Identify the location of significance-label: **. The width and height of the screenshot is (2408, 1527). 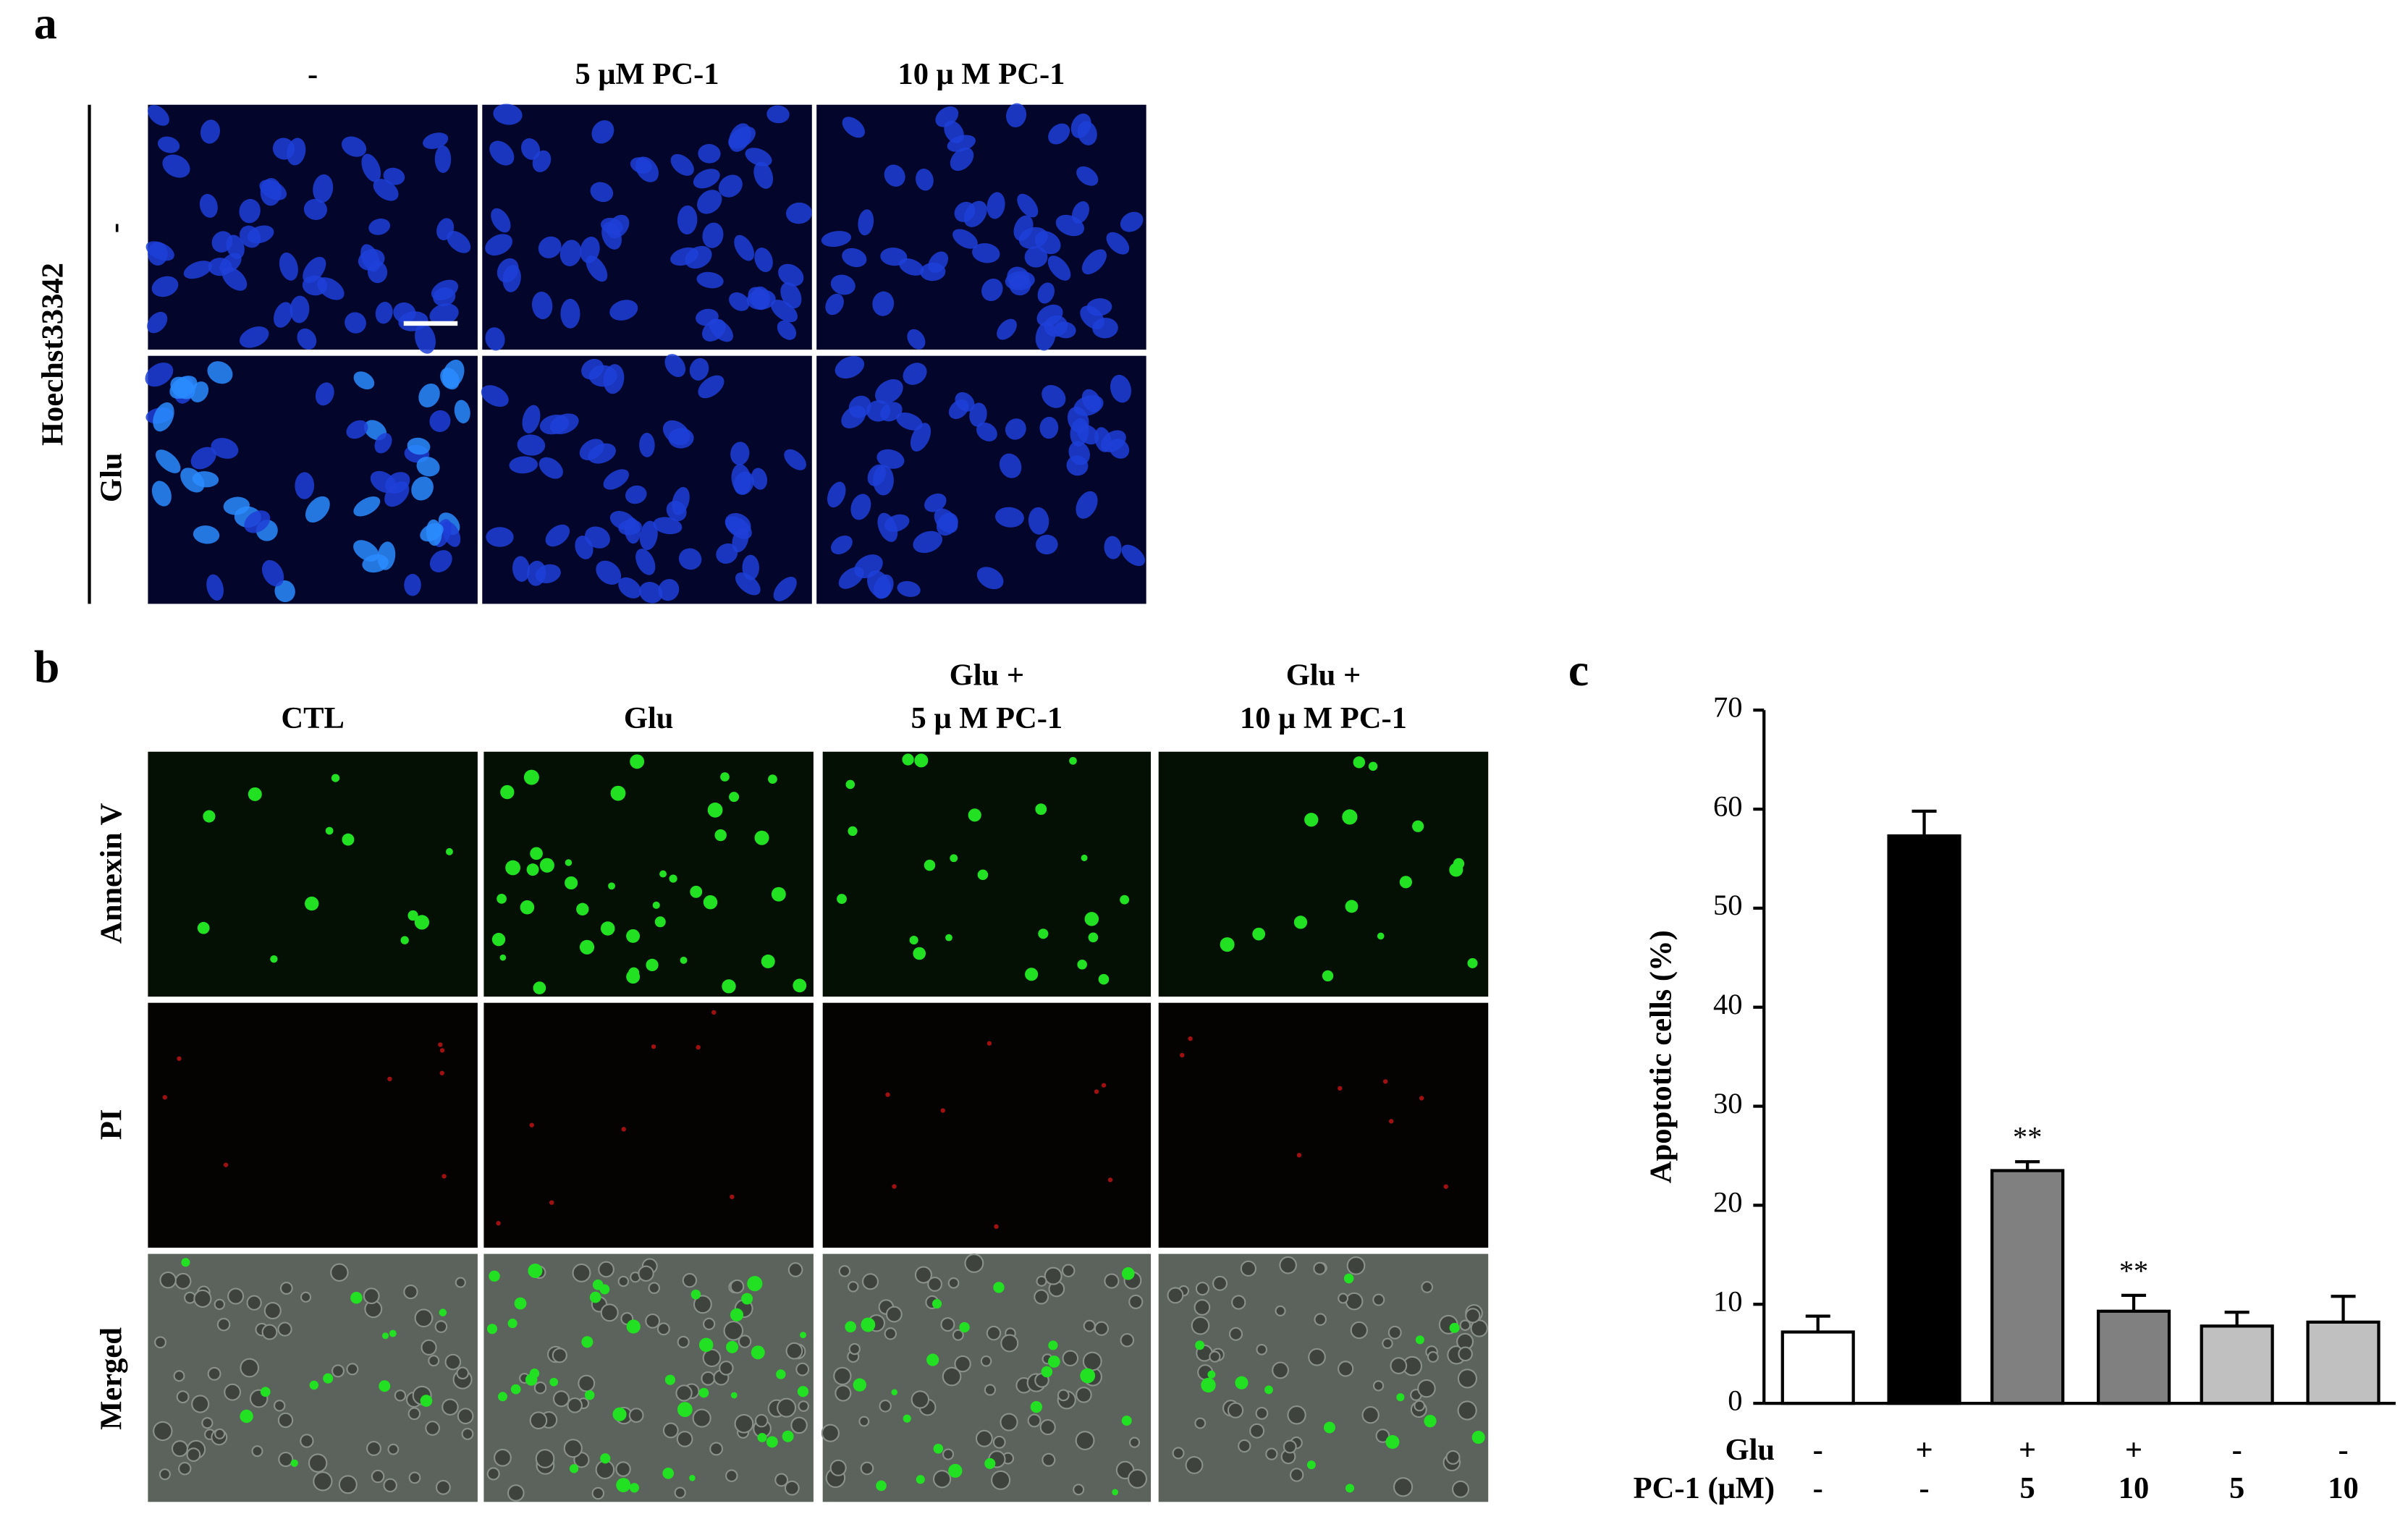
(2027, 1137).